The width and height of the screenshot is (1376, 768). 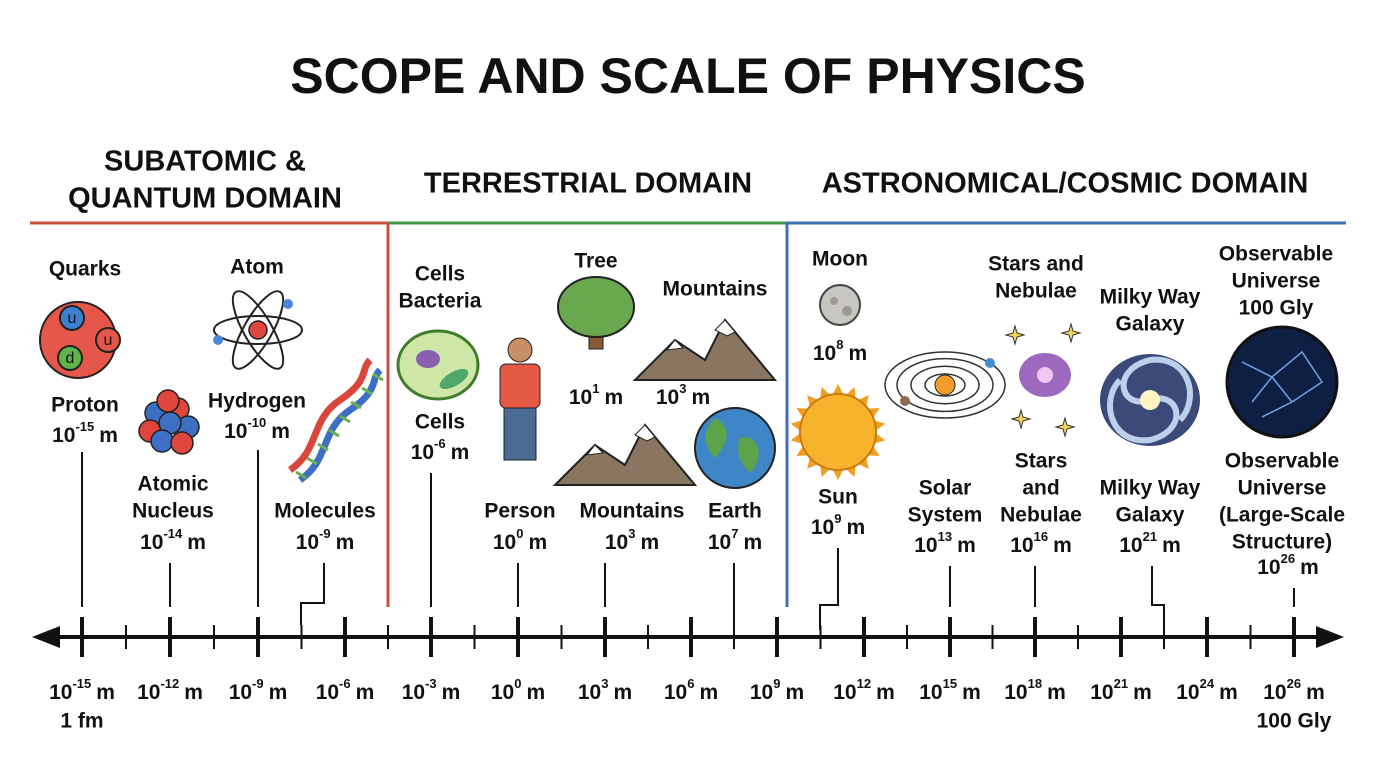 I want to click on power-exponent: 12, so click(x=864, y=683).